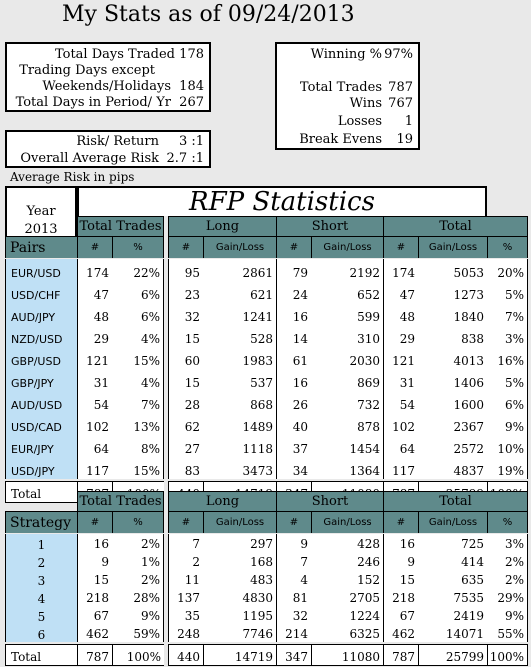 This screenshot has width=531, height=667. Describe the element at coordinates (185, 615) in the screenshot. I see `strategies-cell-ln: 35` at that location.